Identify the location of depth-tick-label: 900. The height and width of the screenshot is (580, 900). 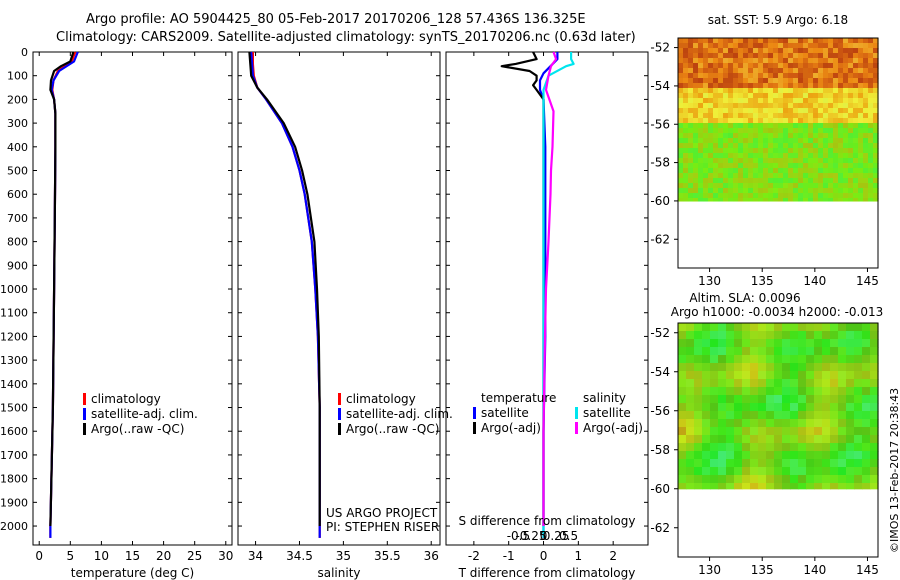
(17, 265).